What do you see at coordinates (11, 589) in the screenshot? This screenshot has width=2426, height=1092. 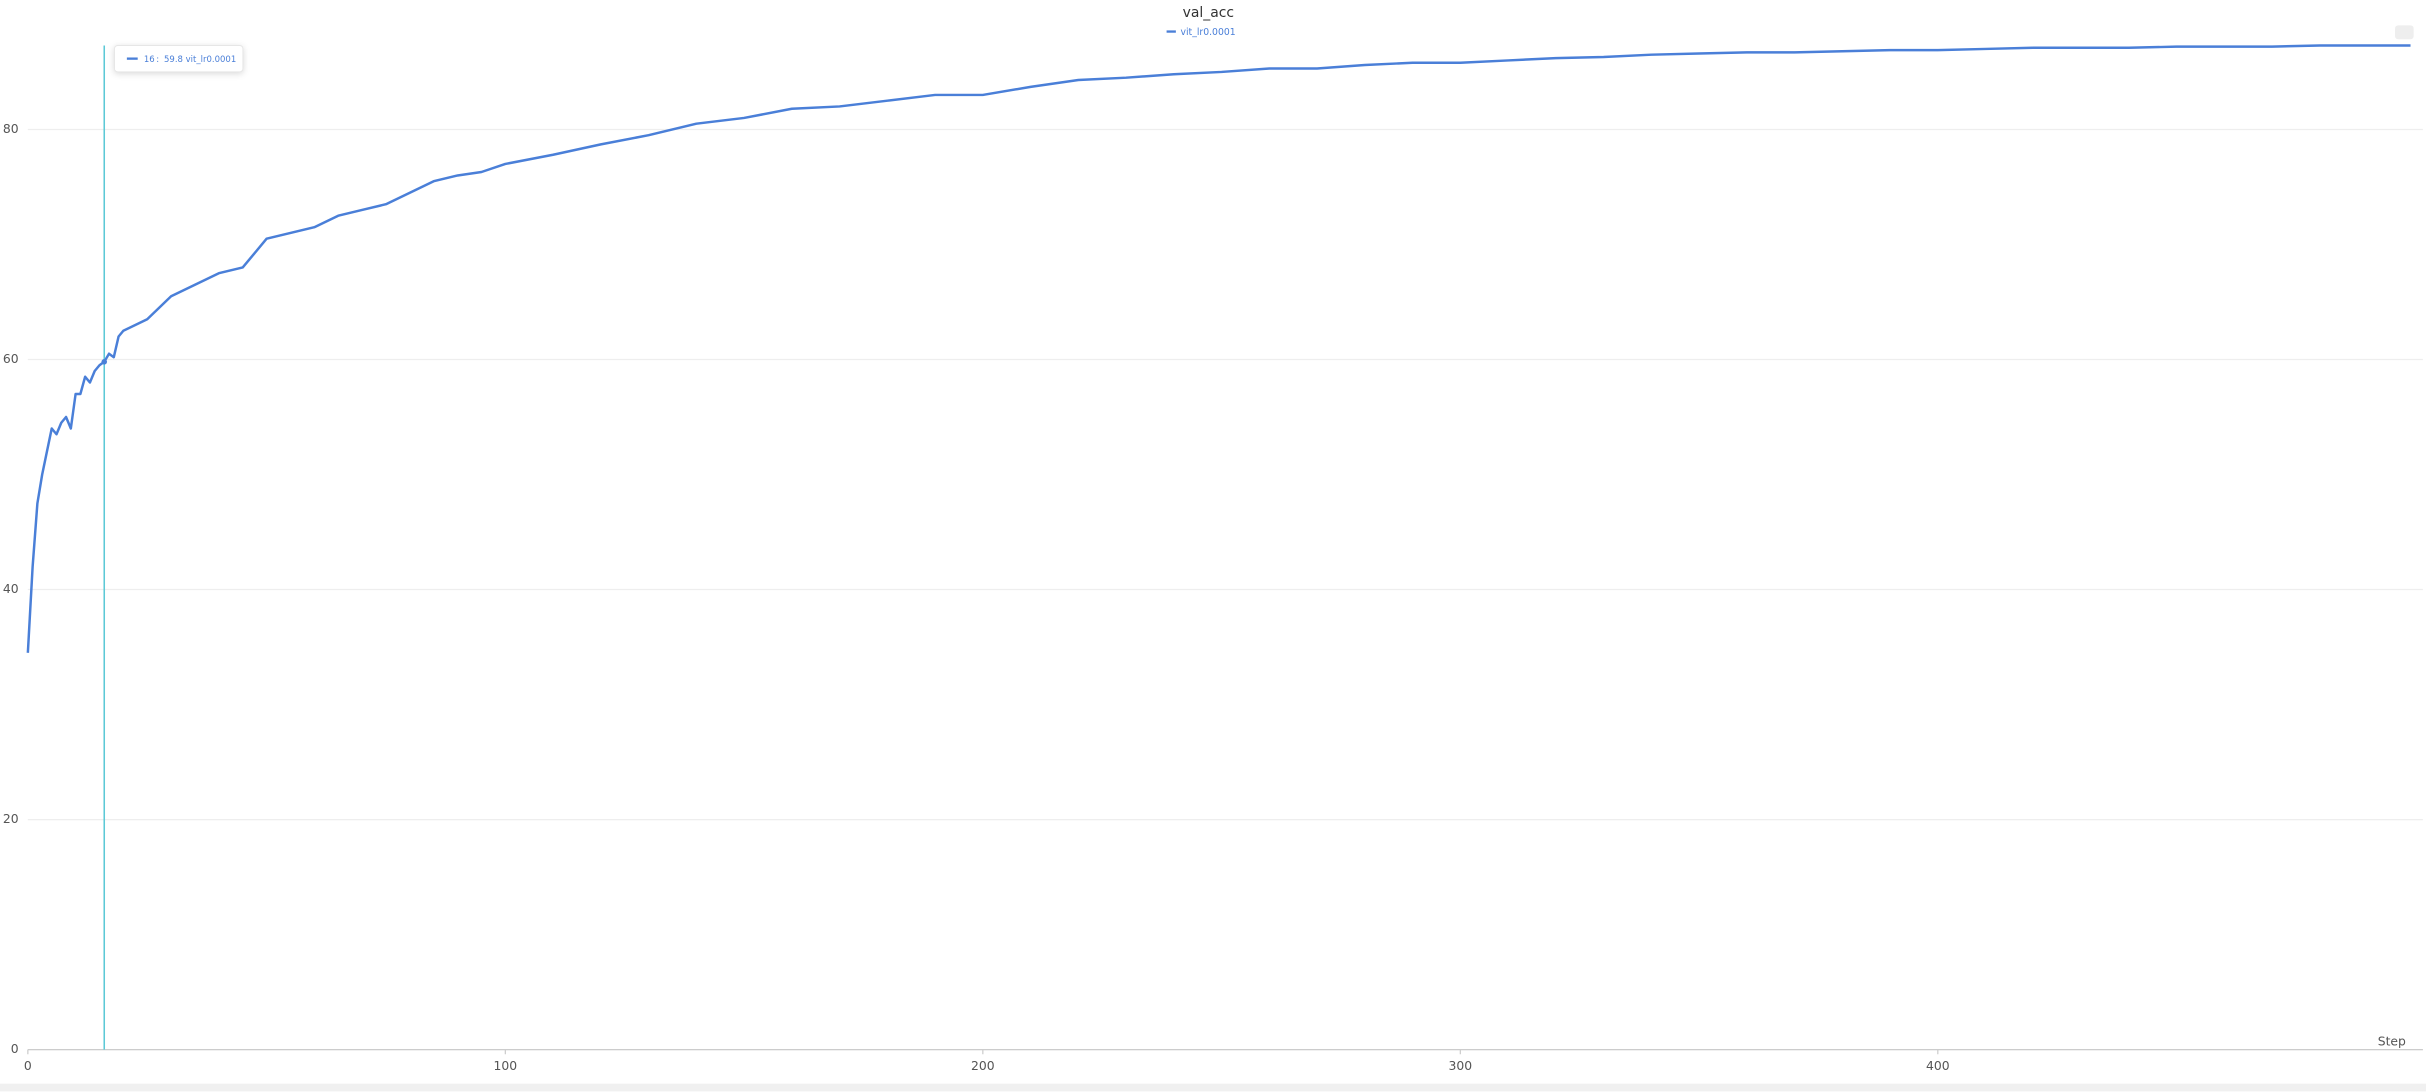 I see `y-tick-label: 40` at bounding box center [11, 589].